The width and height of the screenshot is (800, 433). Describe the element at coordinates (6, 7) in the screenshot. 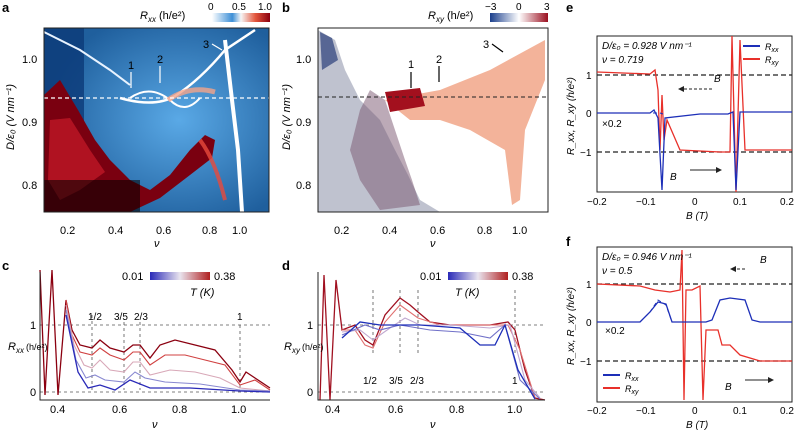

I see `panel-a-label: a` at that location.